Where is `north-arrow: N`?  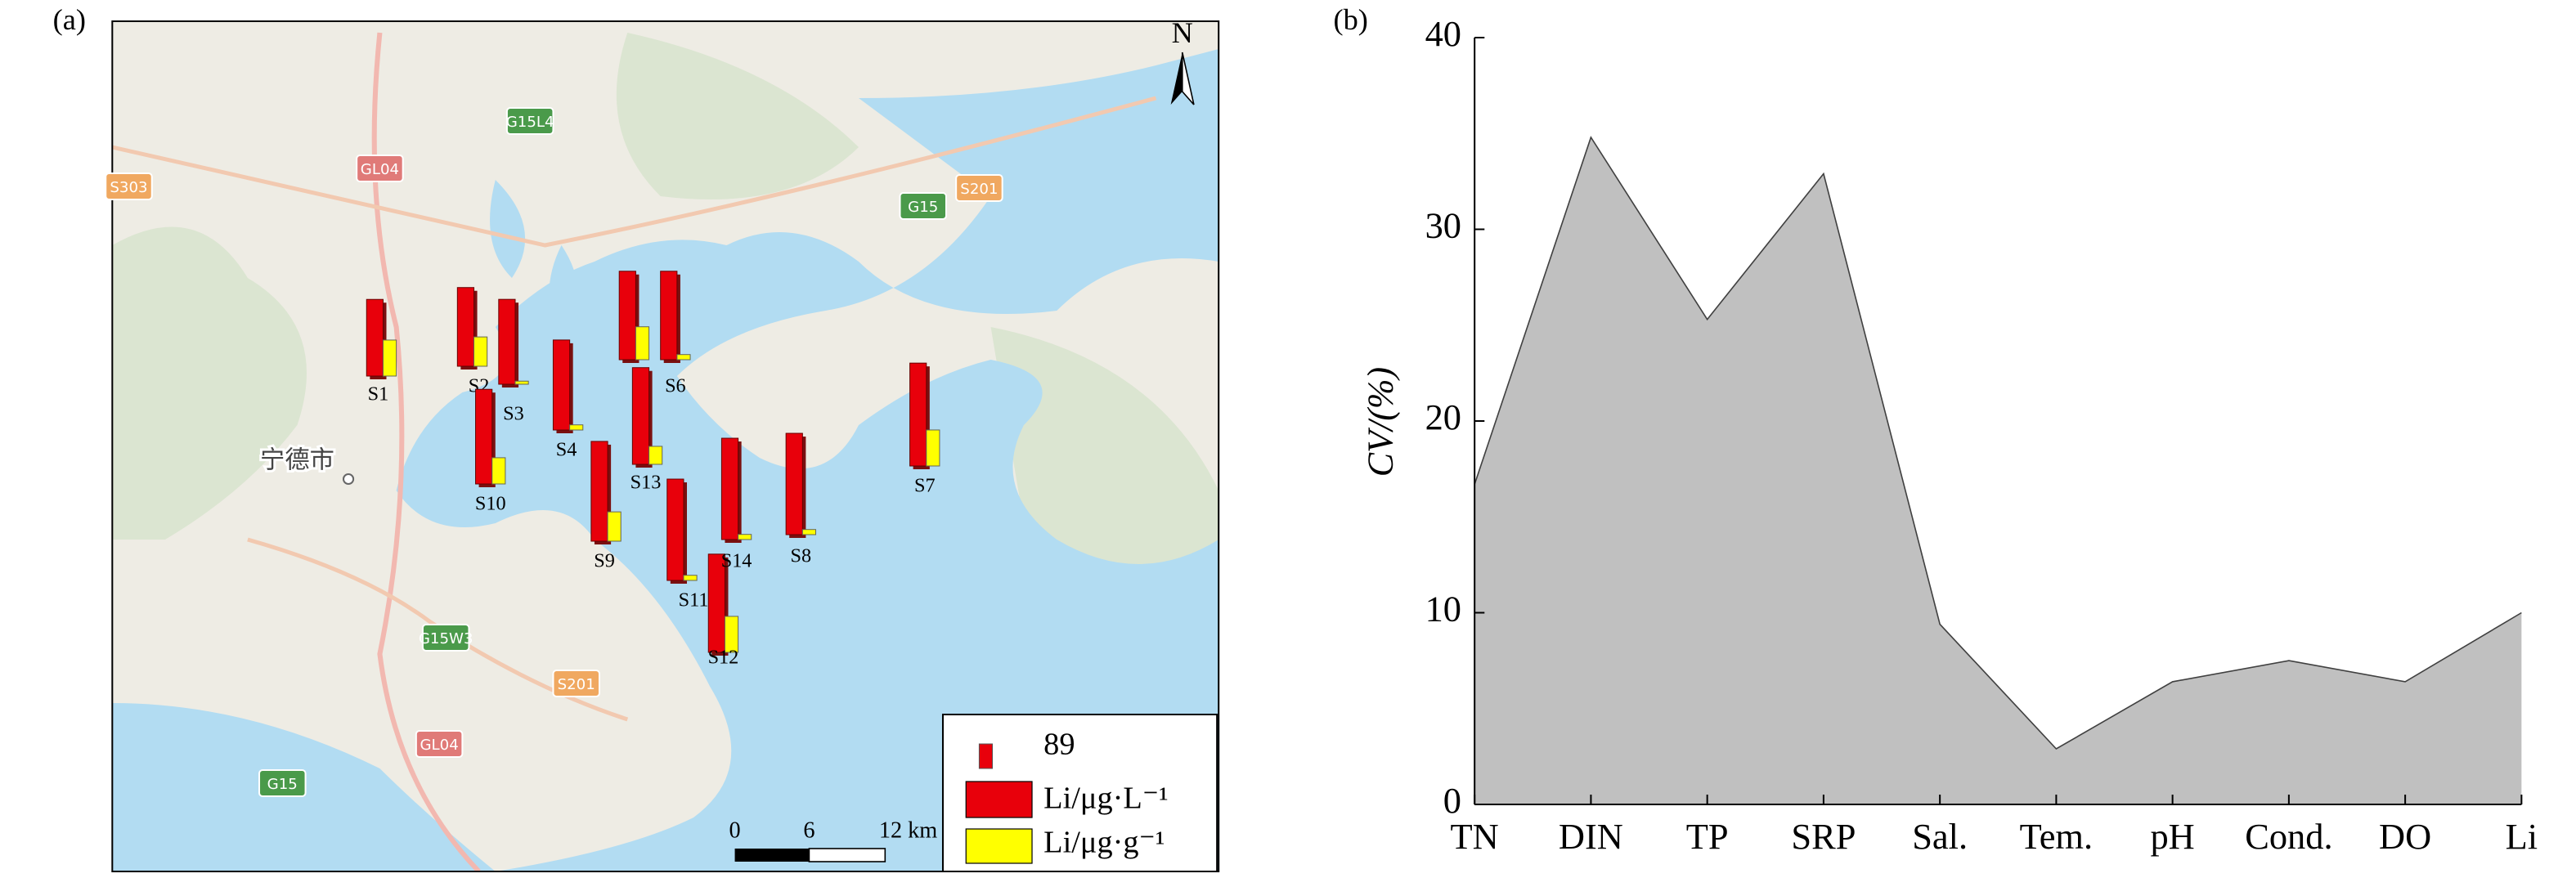 north-arrow: N is located at coordinates (1182, 60).